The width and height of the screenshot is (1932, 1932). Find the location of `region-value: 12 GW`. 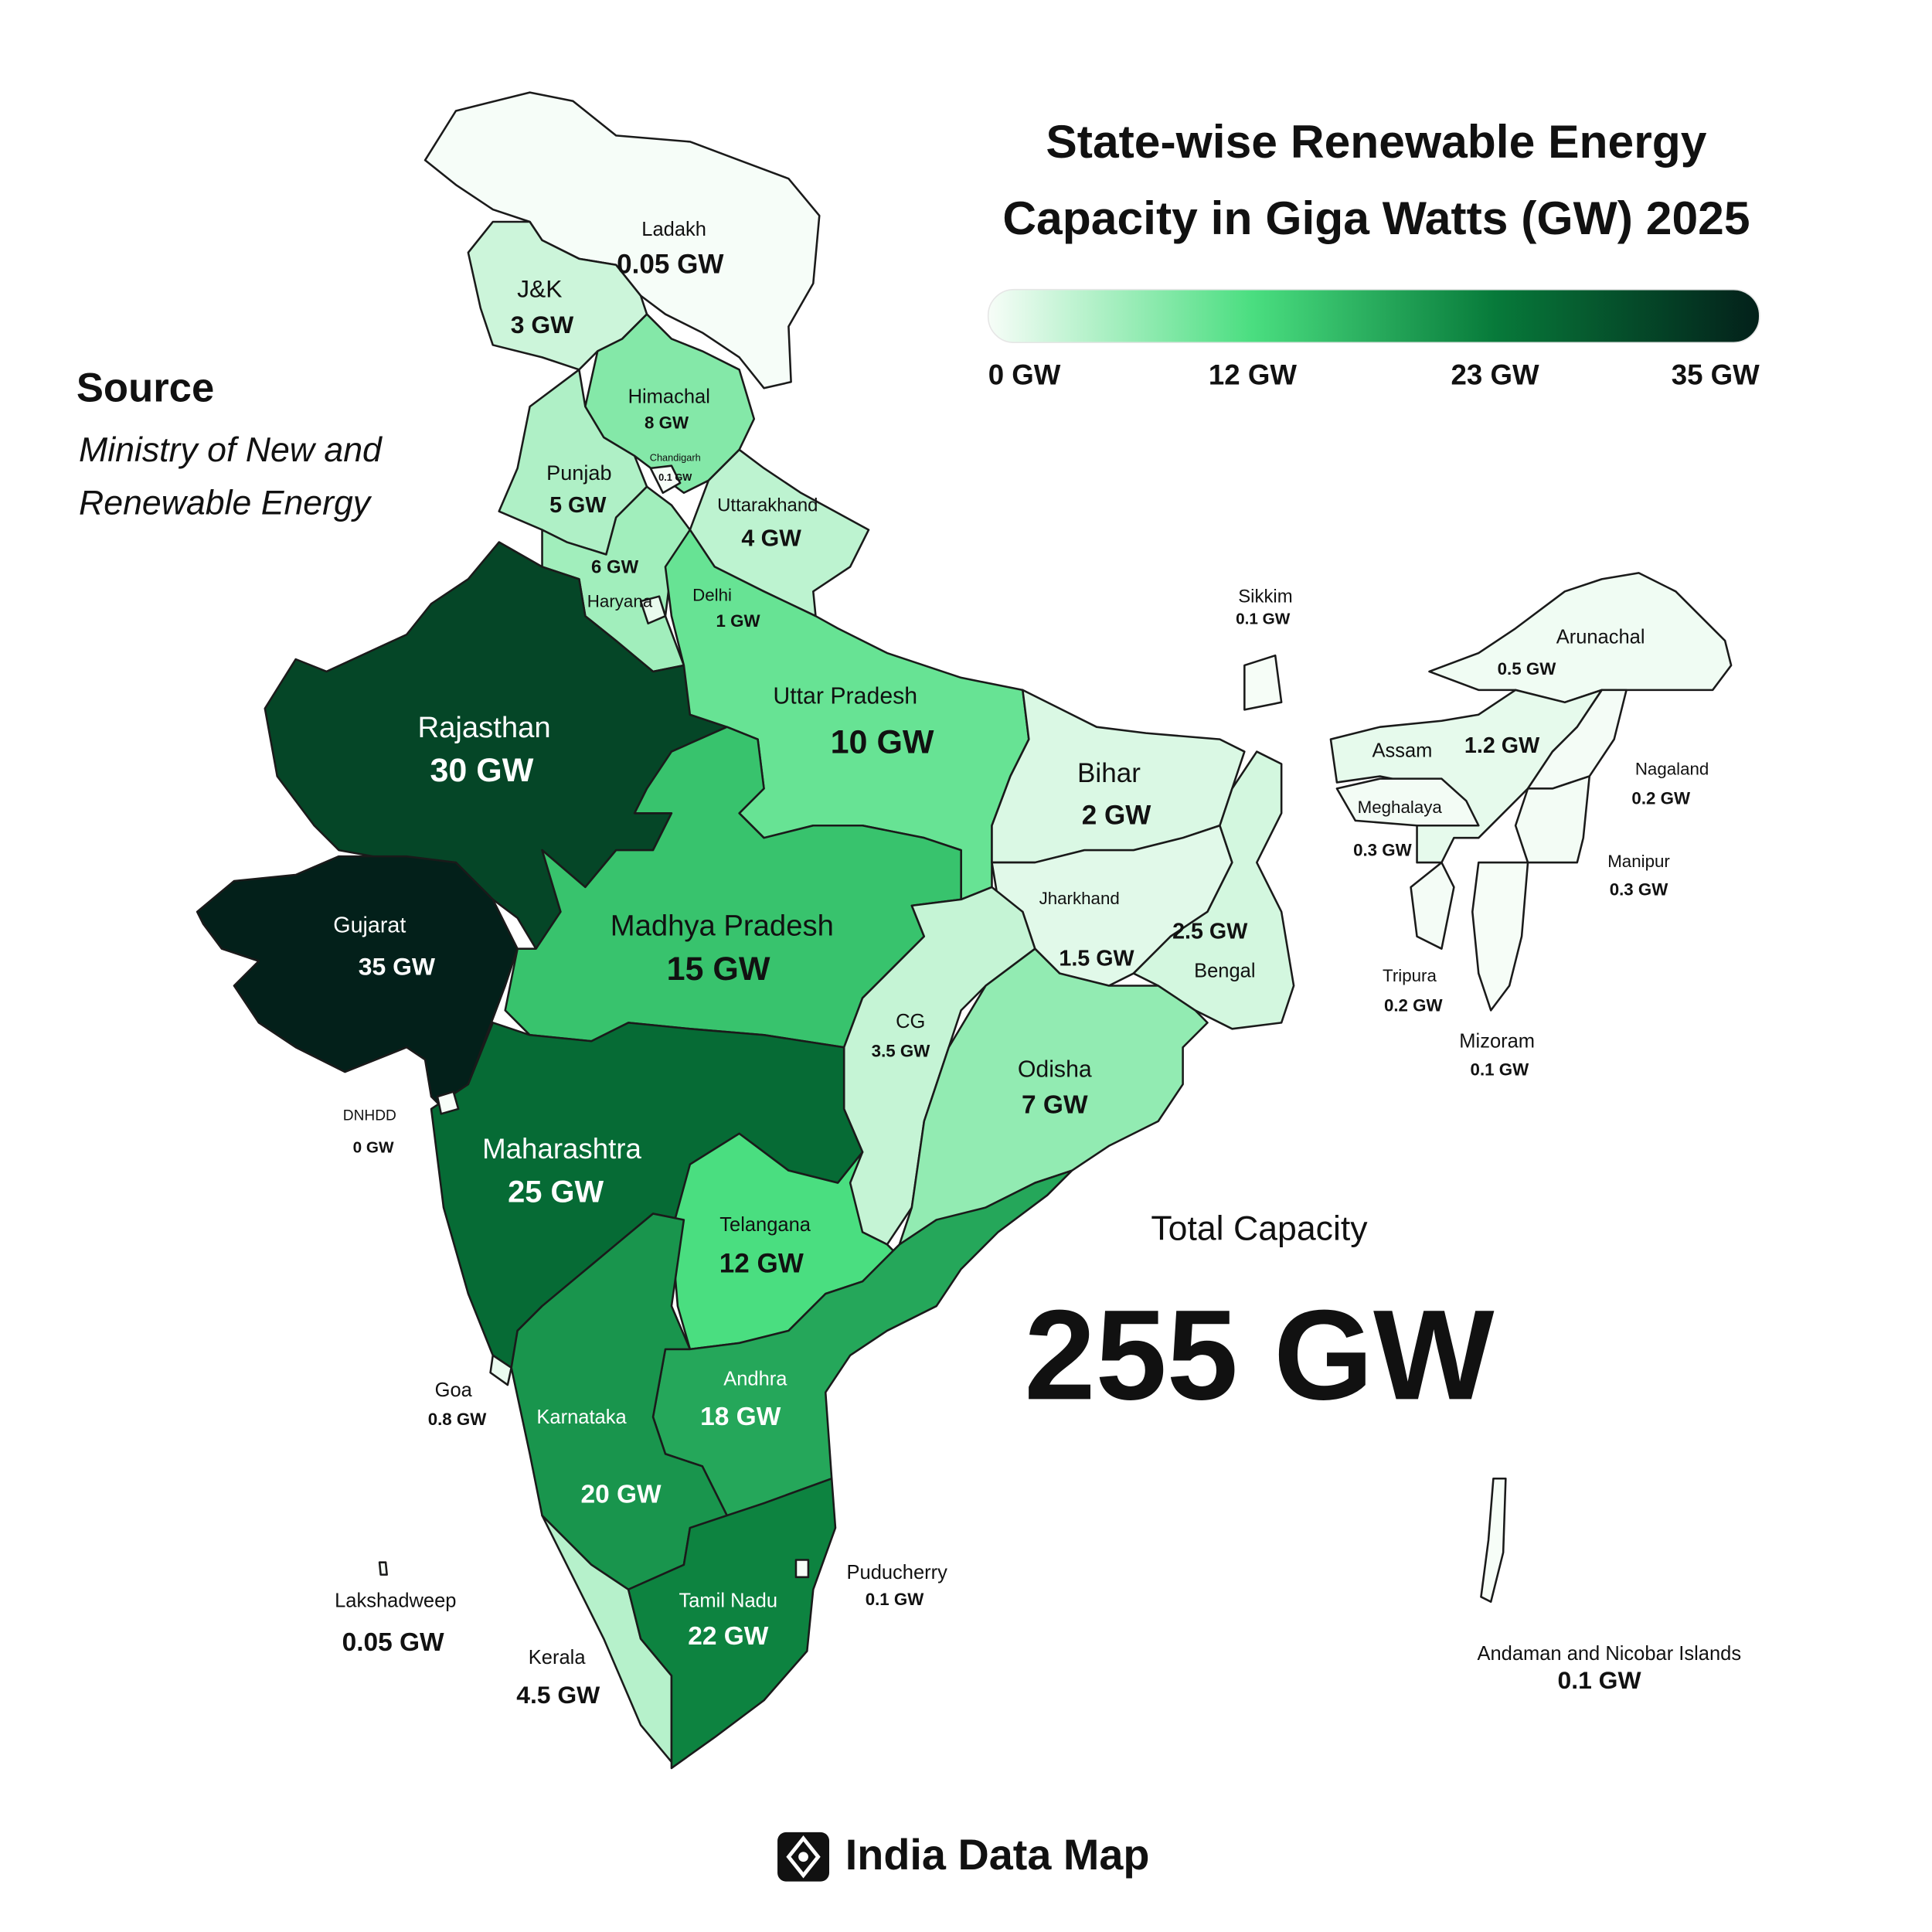

region-value: 12 GW is located at coordinates (762, 1264).